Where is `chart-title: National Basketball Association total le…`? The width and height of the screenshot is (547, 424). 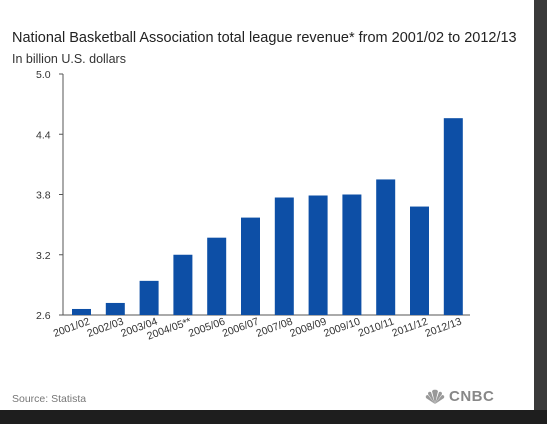 chart-title: National Basketball Association total le… is located at coordinates (264, 38).